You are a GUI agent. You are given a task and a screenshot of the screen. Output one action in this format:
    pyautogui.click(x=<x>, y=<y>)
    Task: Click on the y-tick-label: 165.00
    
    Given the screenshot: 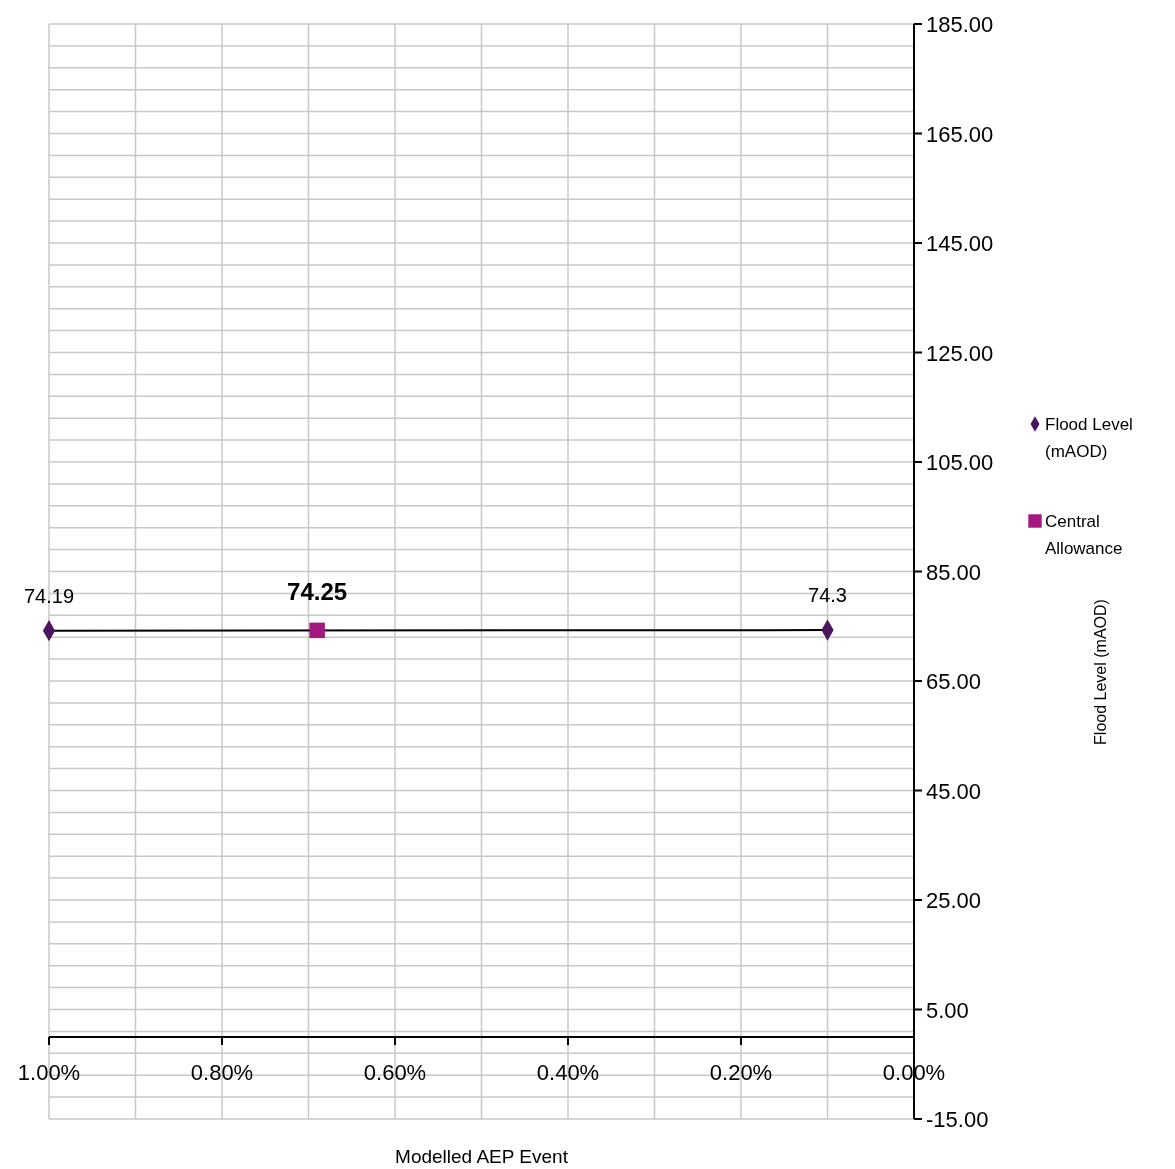 What is the action you would take?
    pyautogui.click(x=960, y=134)
    